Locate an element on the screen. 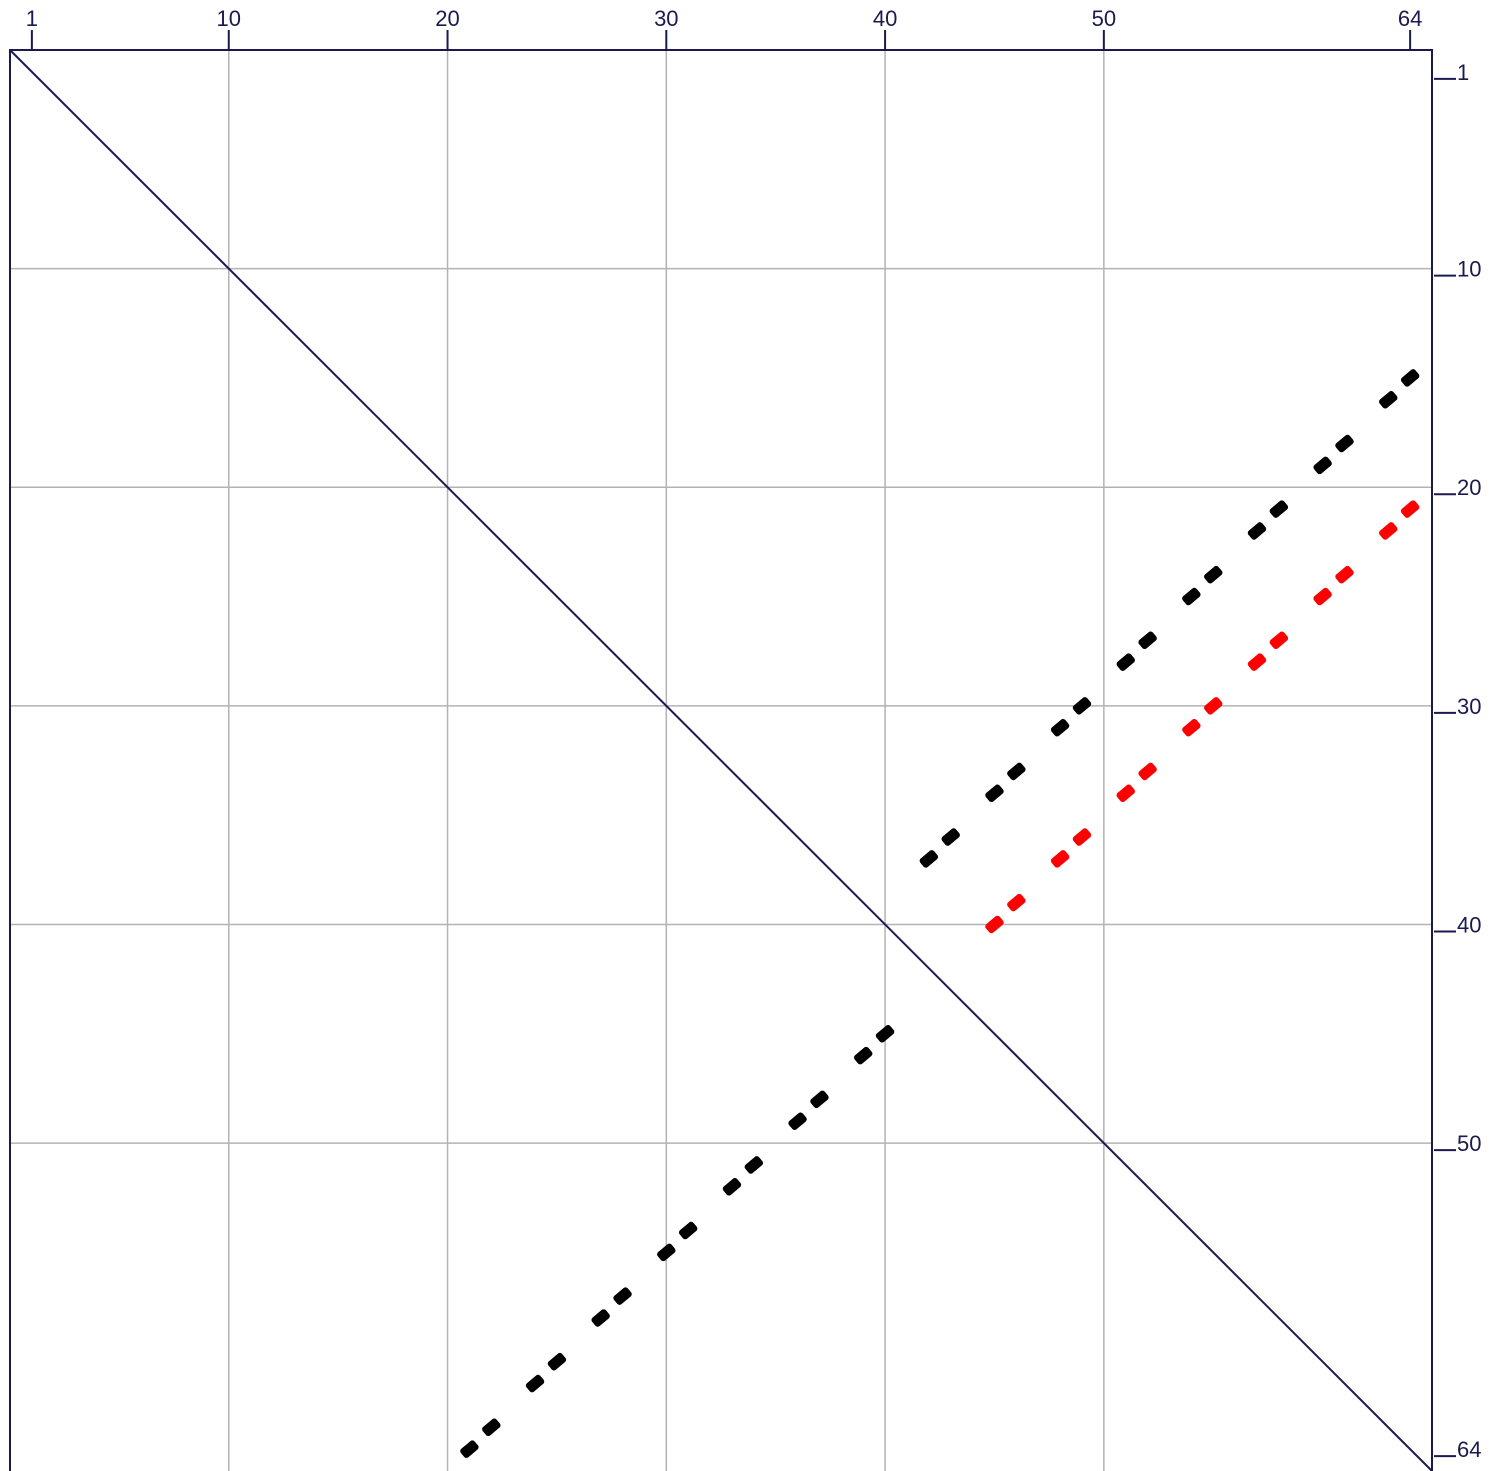 The image size is (1506, 1471). y-tick-label: 64 is located at coordinates (1469, 1449).